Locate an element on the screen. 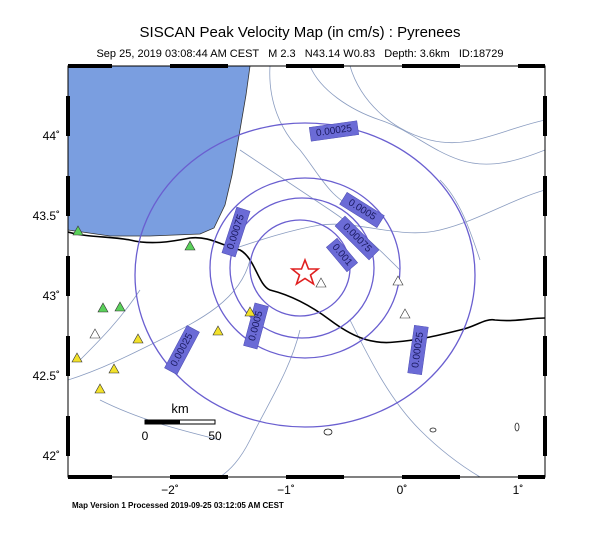  scale-end: 50 is located at coordinates (215, 436).